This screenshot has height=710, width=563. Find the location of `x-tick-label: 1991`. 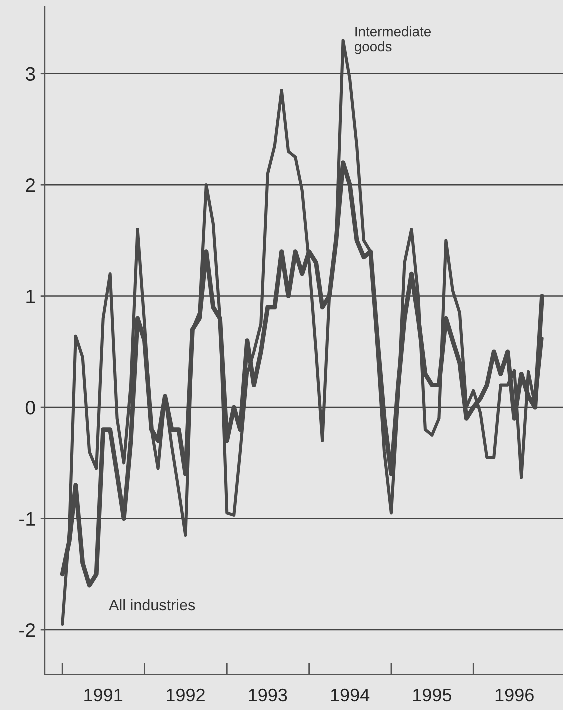

x-tick-label: 1991 is located at coordinates (103, 695).